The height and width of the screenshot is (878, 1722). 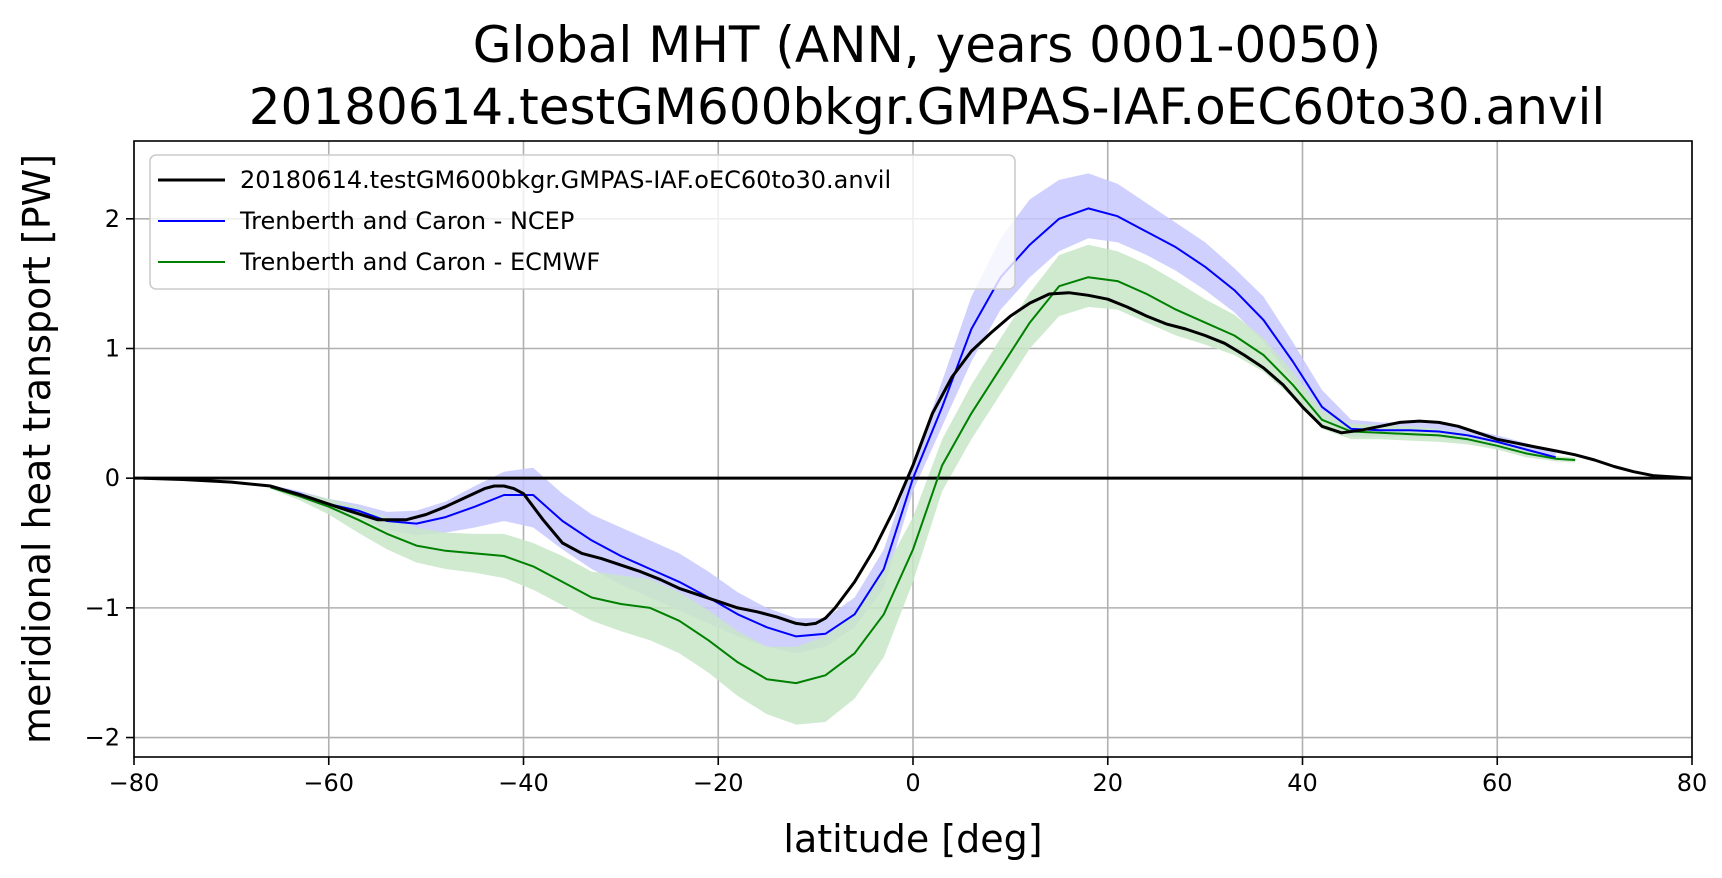 What do you see at coordinates (718, 783) in the screenshot?
I see `x-tick-label-3: −20` at bounding box center [718, 783].